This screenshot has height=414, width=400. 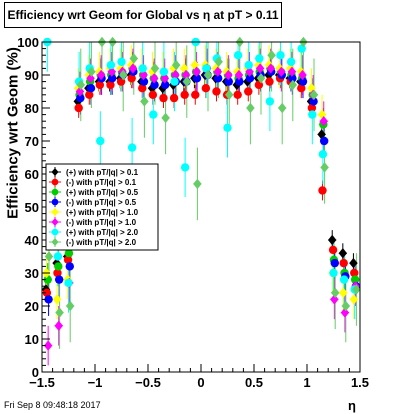 I want to click on legend-entry-label: (+) with pT/|q| > 0.5, so click(x=102, y=192).